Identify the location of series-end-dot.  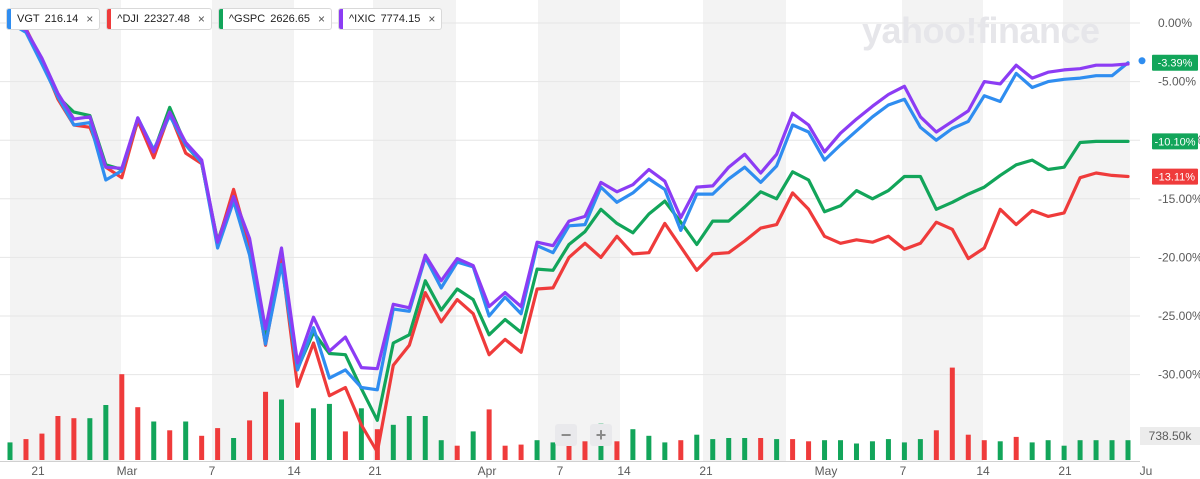
(1142, 61).